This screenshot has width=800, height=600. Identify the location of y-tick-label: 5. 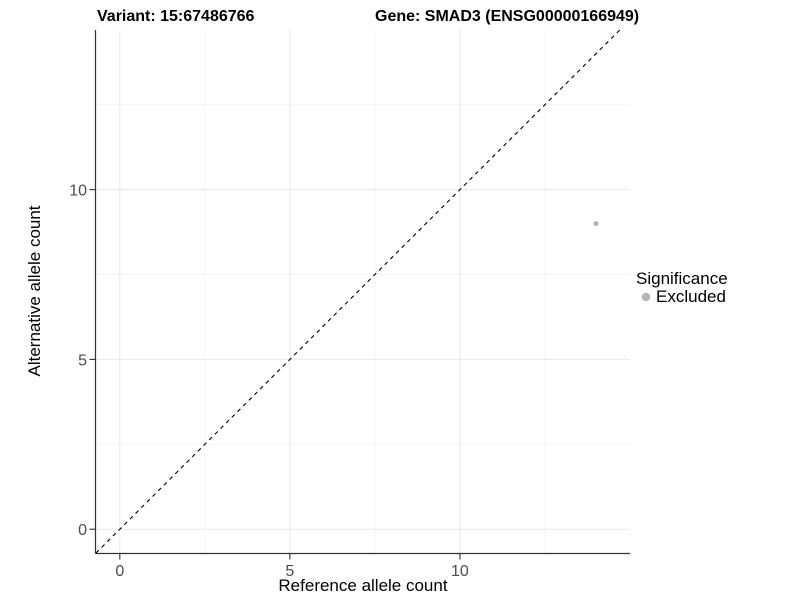
(82, 360).